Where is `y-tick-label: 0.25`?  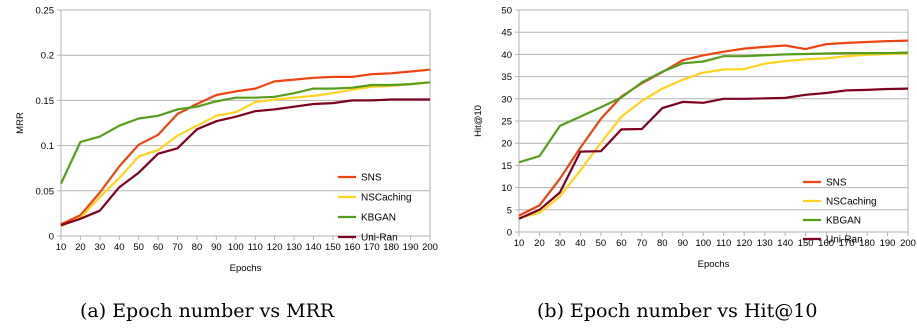
y-tick-label: 0.25 is located at coordinates (45, 11).